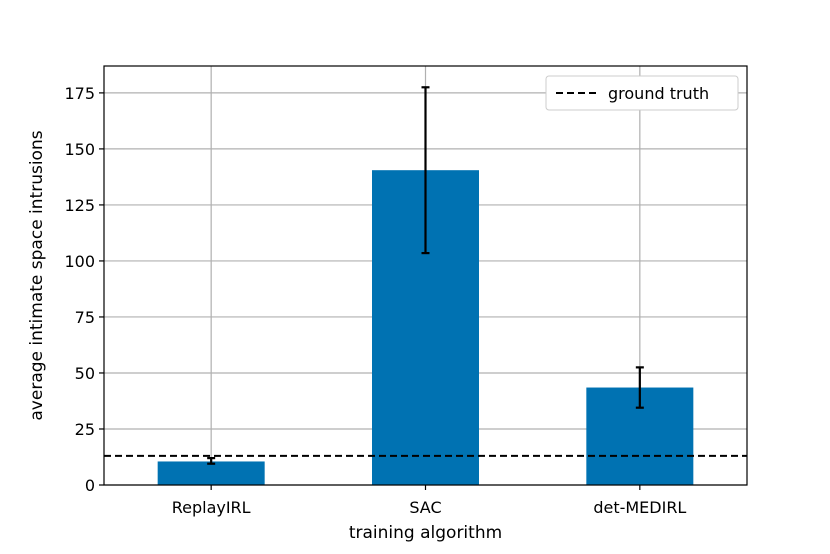 This screenshot has height=554, width=830. What do you see at coordinates (79, 93) in the screenshot?
I see `y-tick-label: 175` at bounding box center [79, 93].